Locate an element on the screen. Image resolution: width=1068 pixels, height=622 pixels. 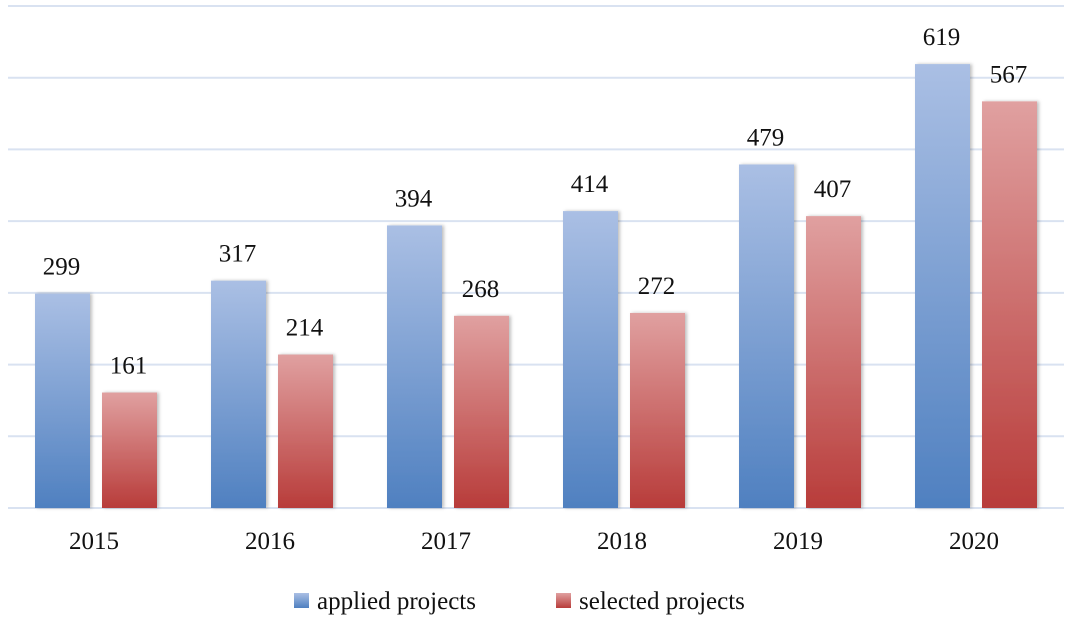
data-label: 214 is located at coordinates (305, 328).